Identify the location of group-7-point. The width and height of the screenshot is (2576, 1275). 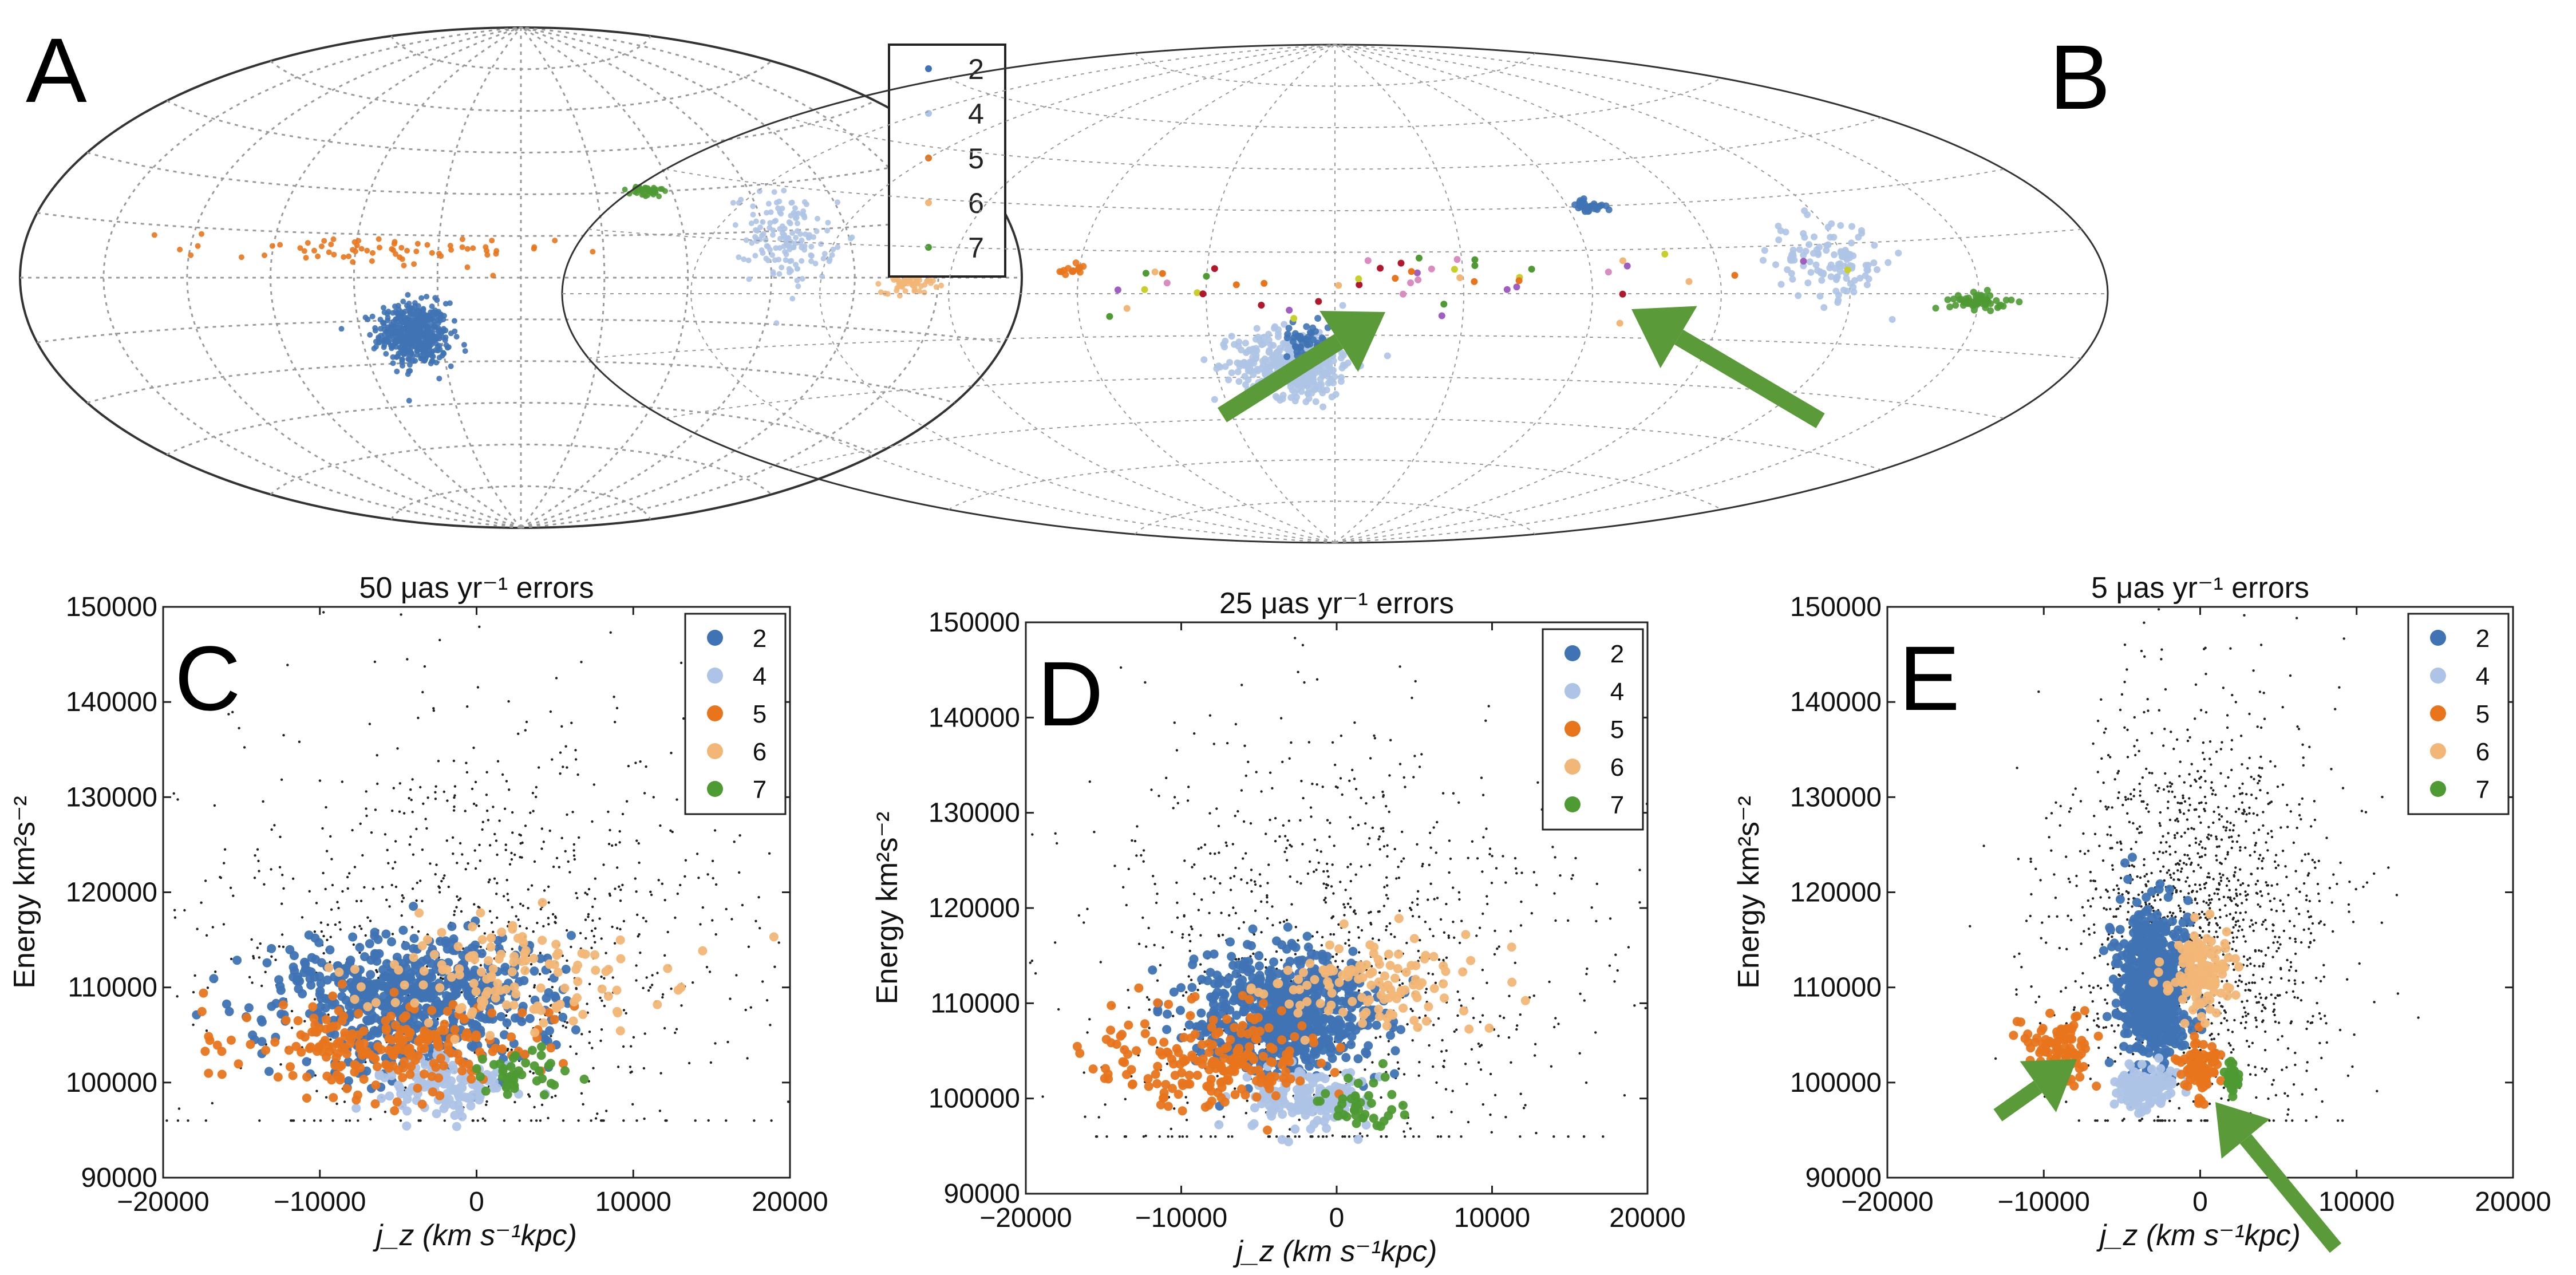
(544, 1094).